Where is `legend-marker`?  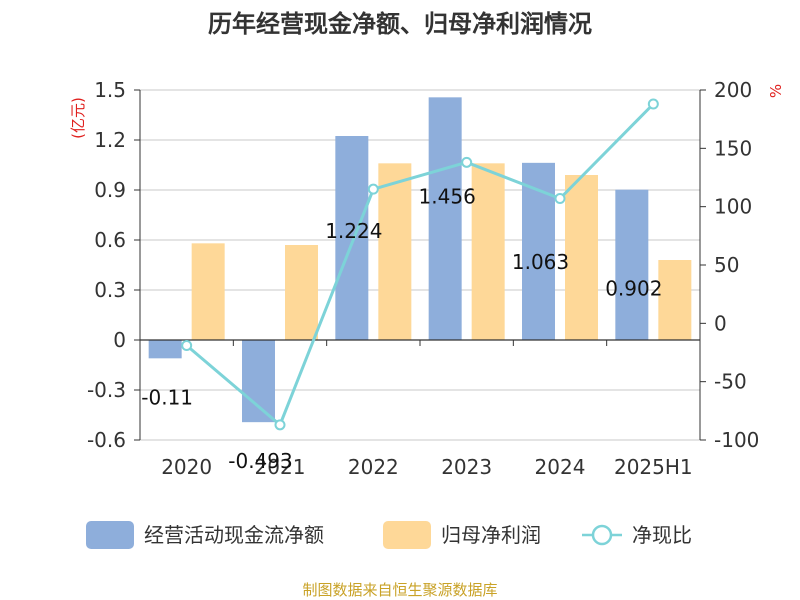
legend-marker is located at coordinates (602, 535).